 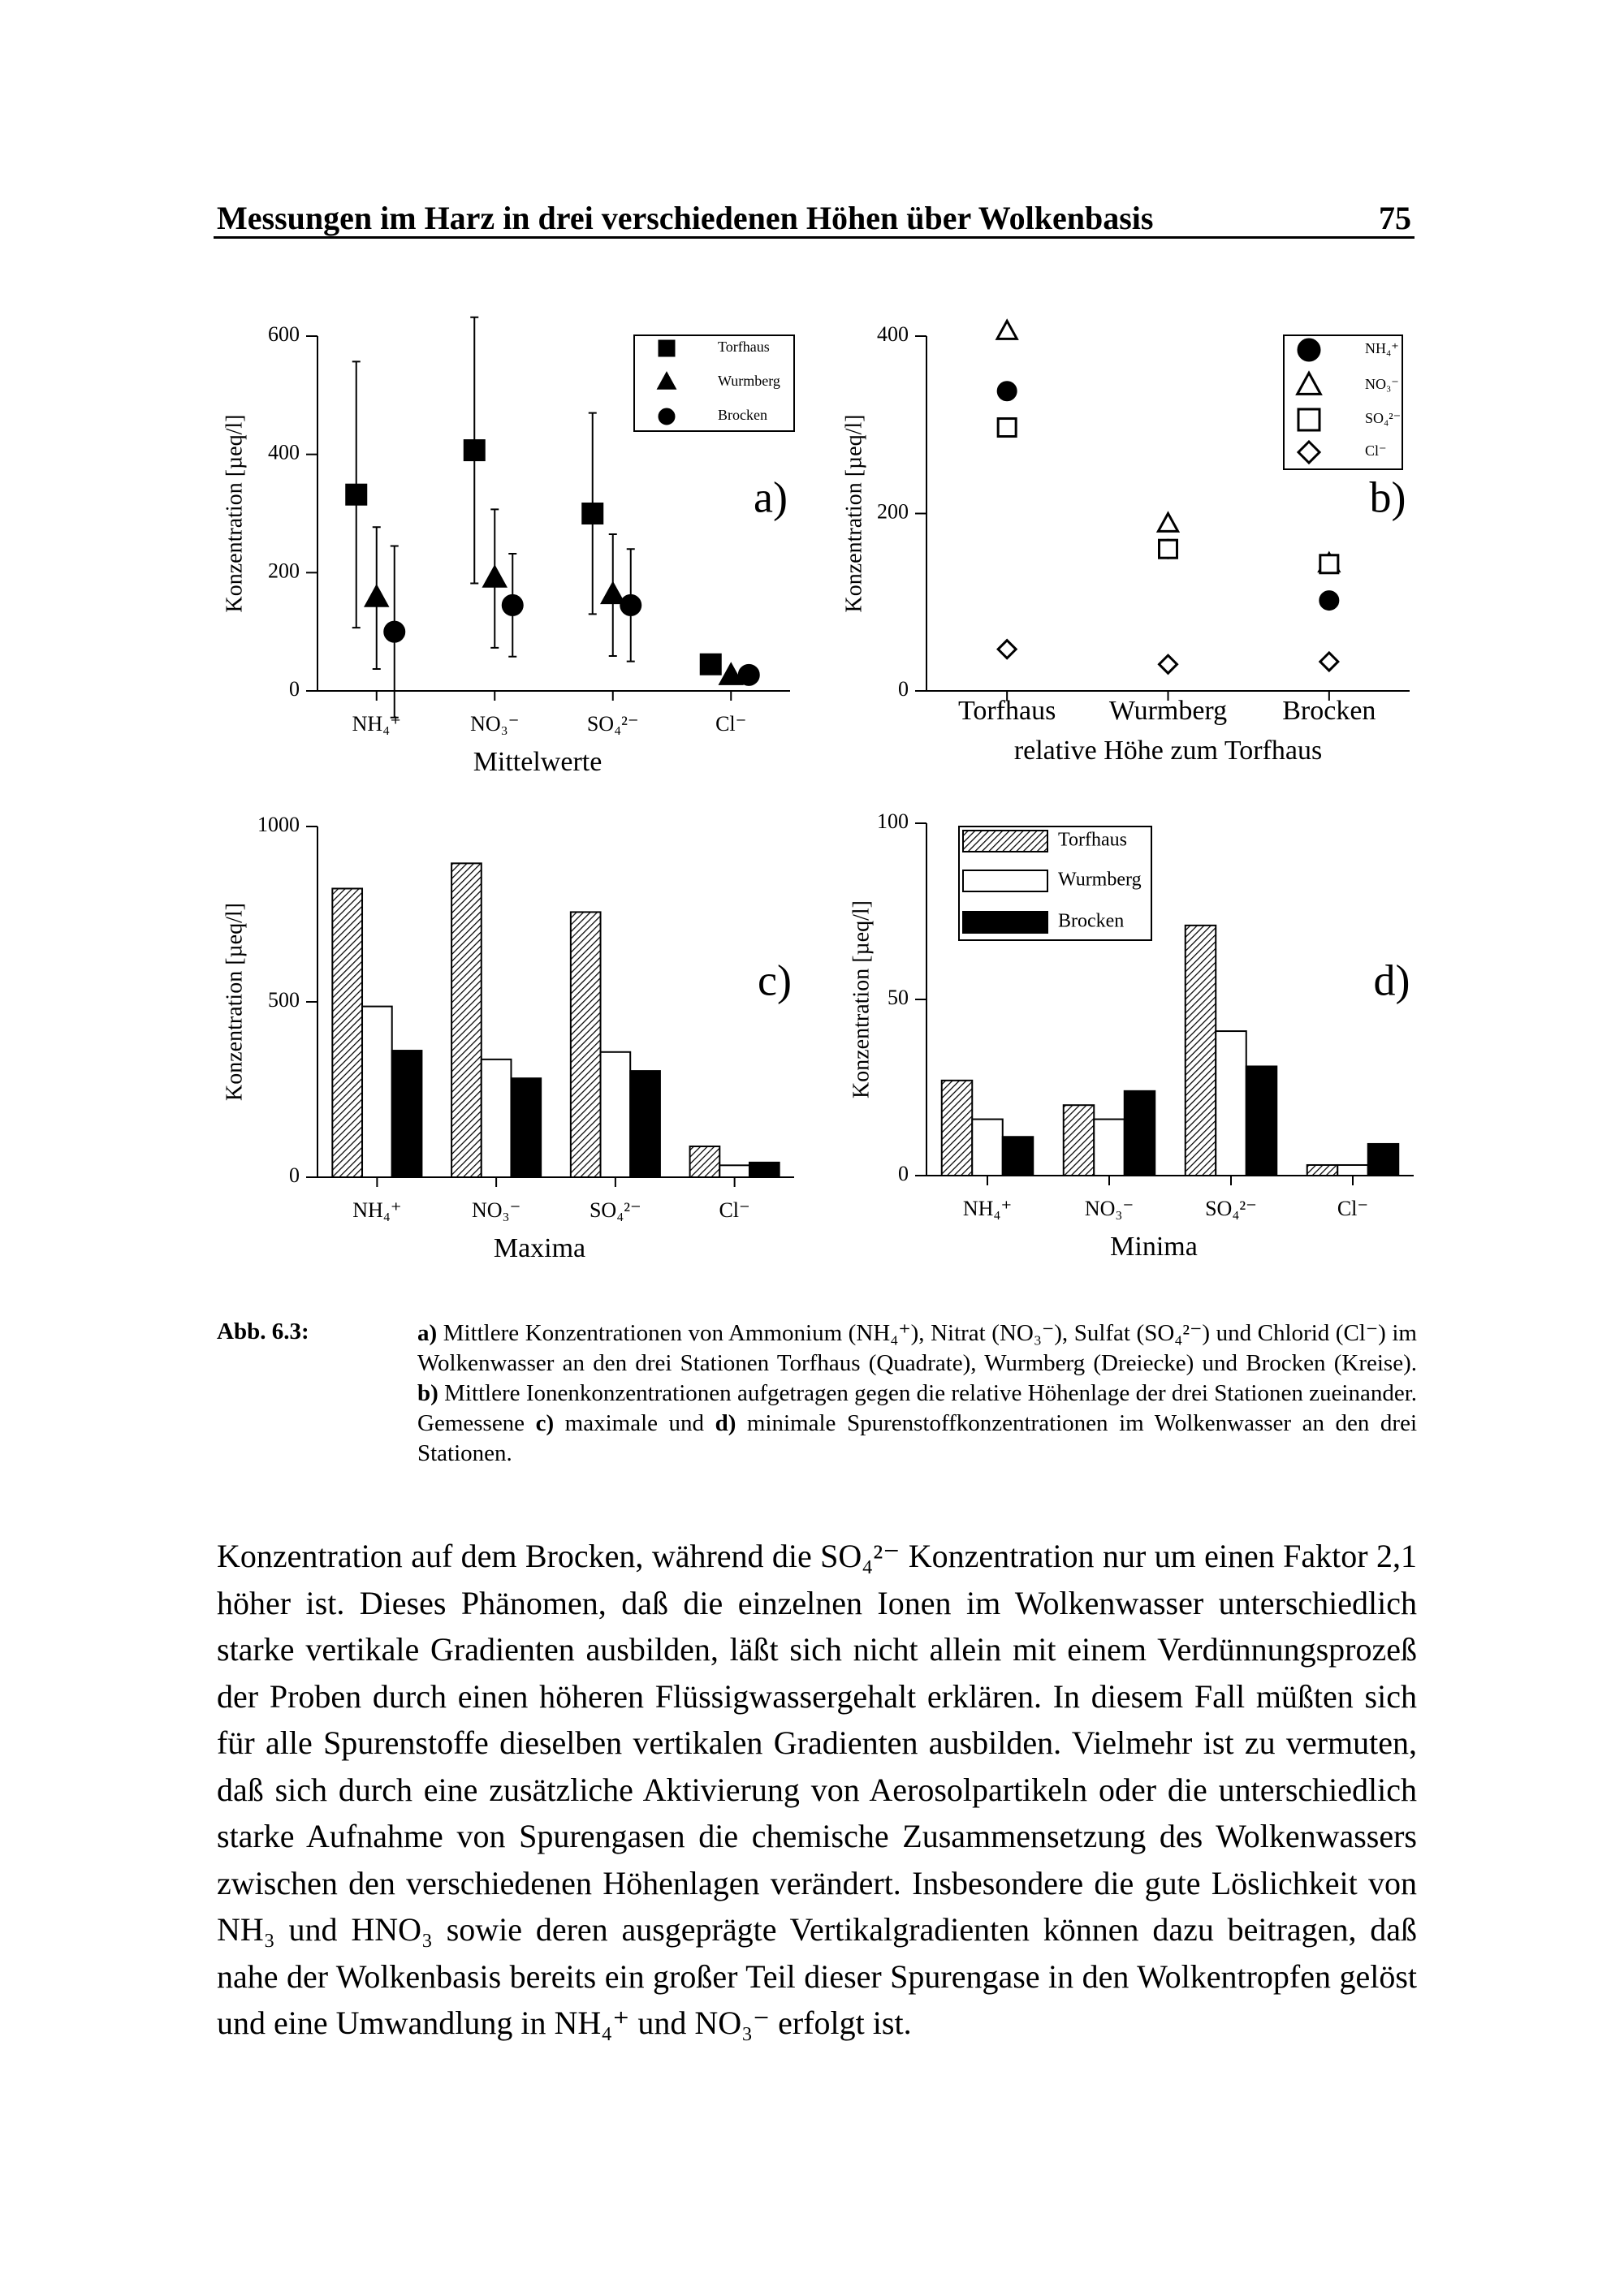 I want to click on caption-part: c), so click(x=545, y=1423).